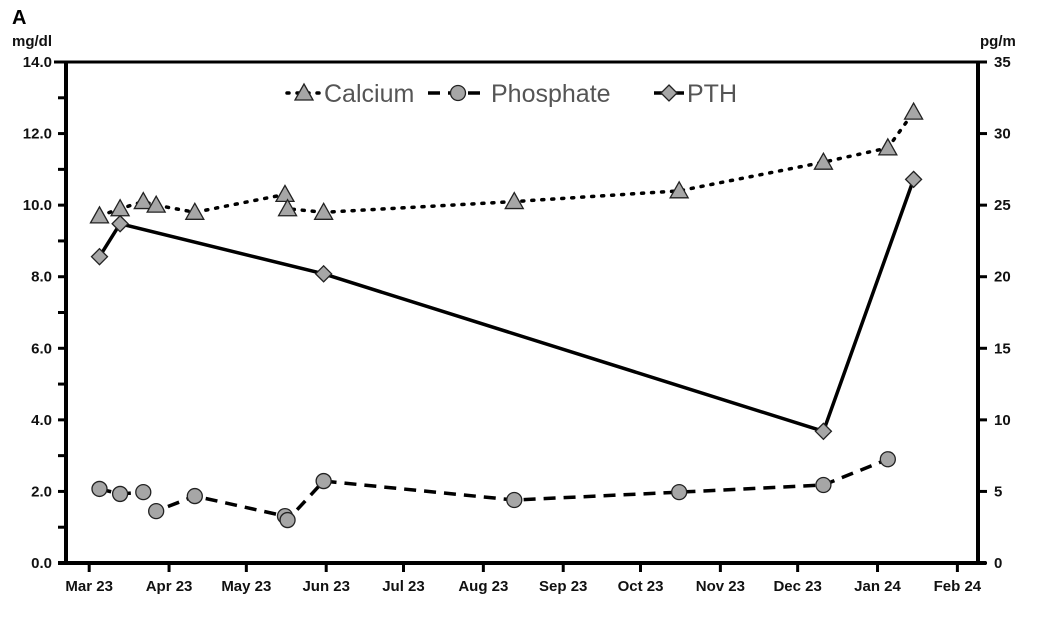 The image size is (1056, 624). What do you see at coordinates (403, 586) in the screenshot?
I see `x-tick-label: Jul 23` at bounding box center [403, 586].